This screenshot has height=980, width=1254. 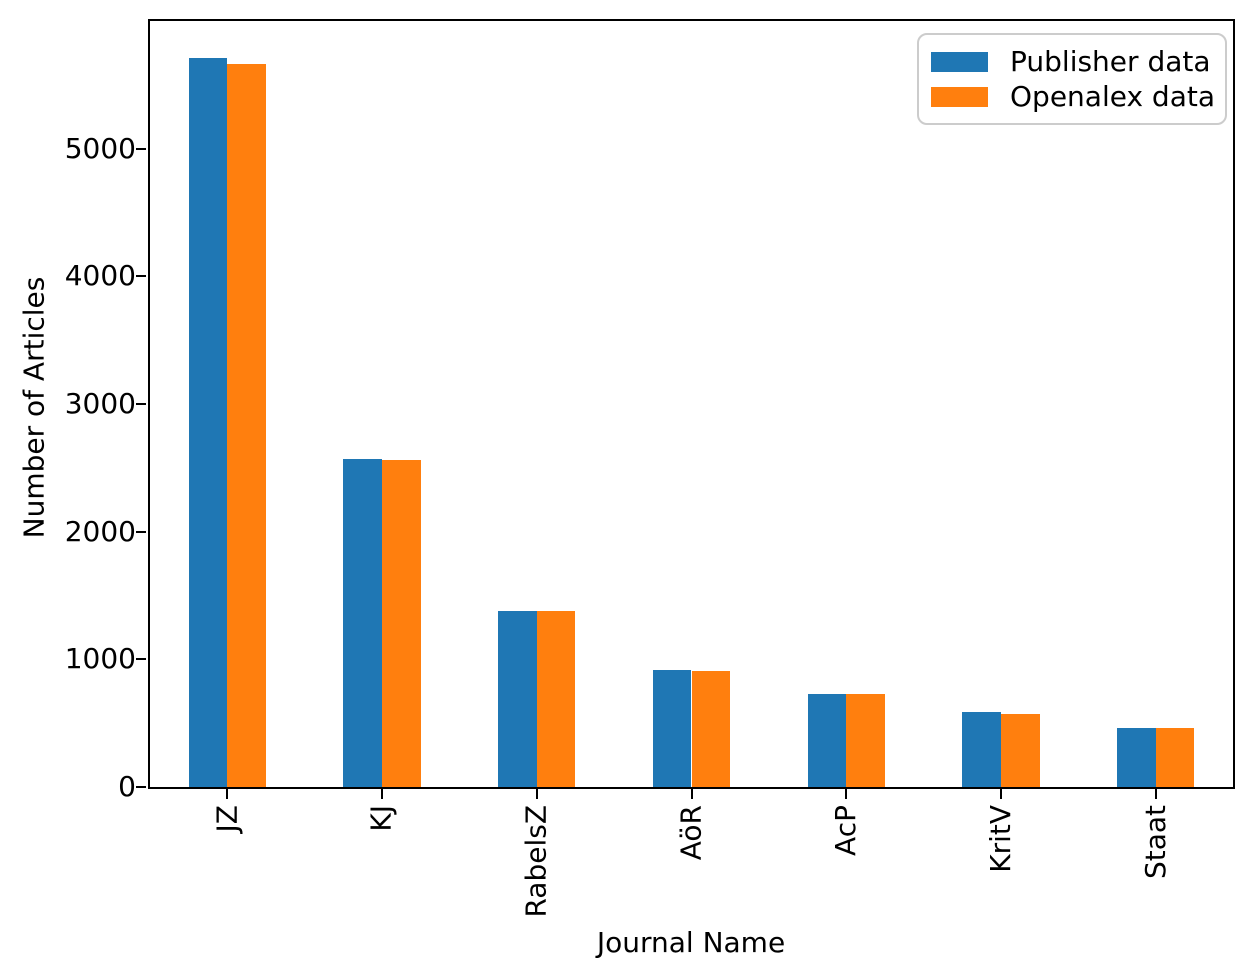 I want to click on bar-openalex-data-JZ, so click(x=247, y=425).